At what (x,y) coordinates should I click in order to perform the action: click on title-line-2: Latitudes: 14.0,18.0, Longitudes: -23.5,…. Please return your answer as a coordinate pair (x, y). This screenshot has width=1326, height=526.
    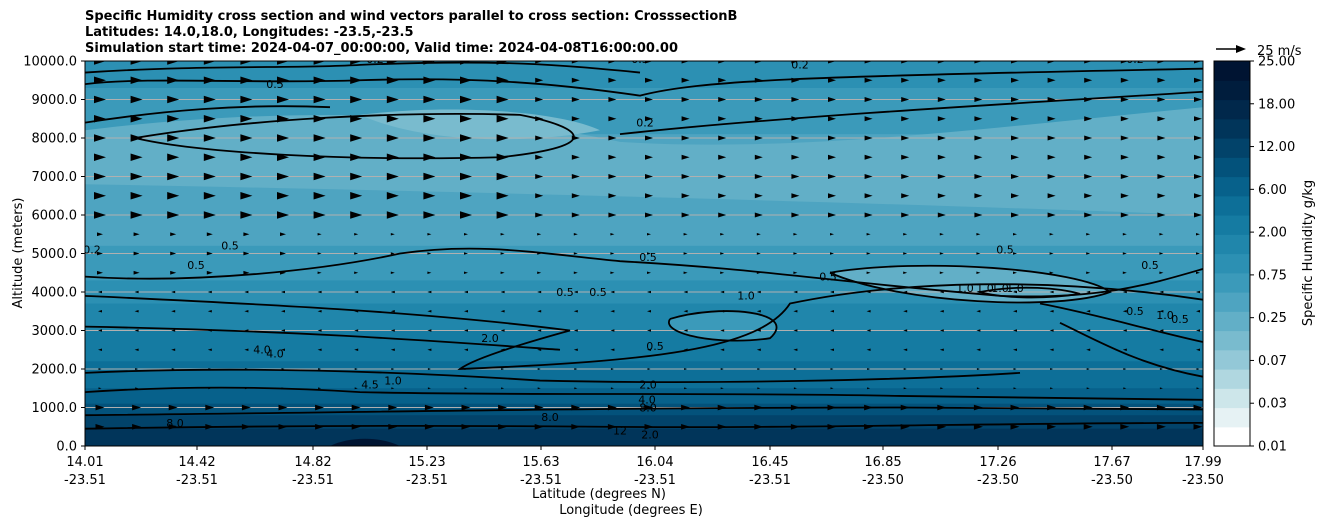
    Looking at the image, I should click on (249, 32).